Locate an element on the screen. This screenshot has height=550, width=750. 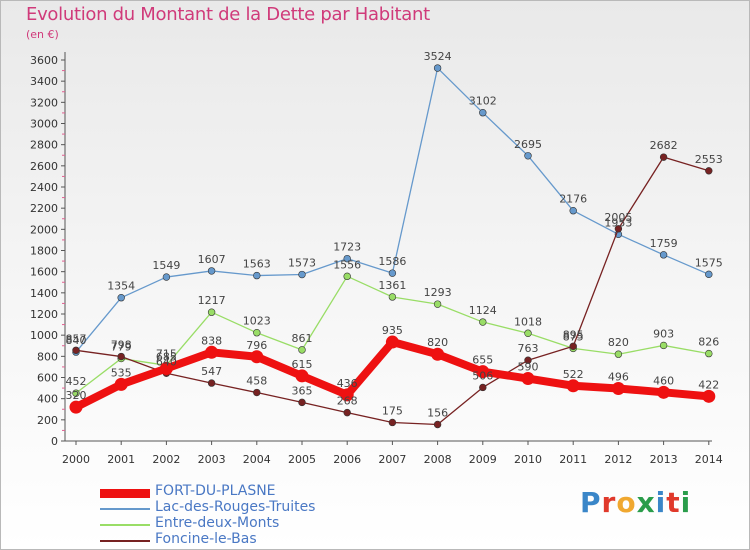
data-label: 156 is located at coordinates (437, 412).